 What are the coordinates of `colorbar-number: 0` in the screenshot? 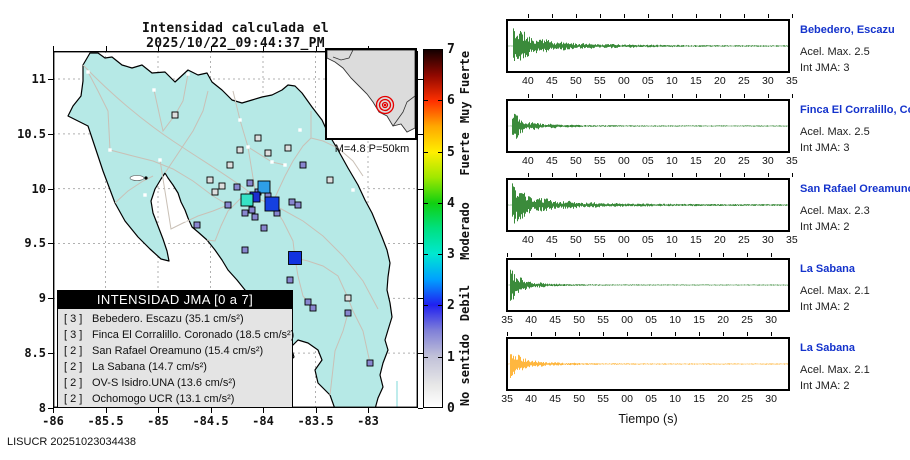 It's located at (451, 408).